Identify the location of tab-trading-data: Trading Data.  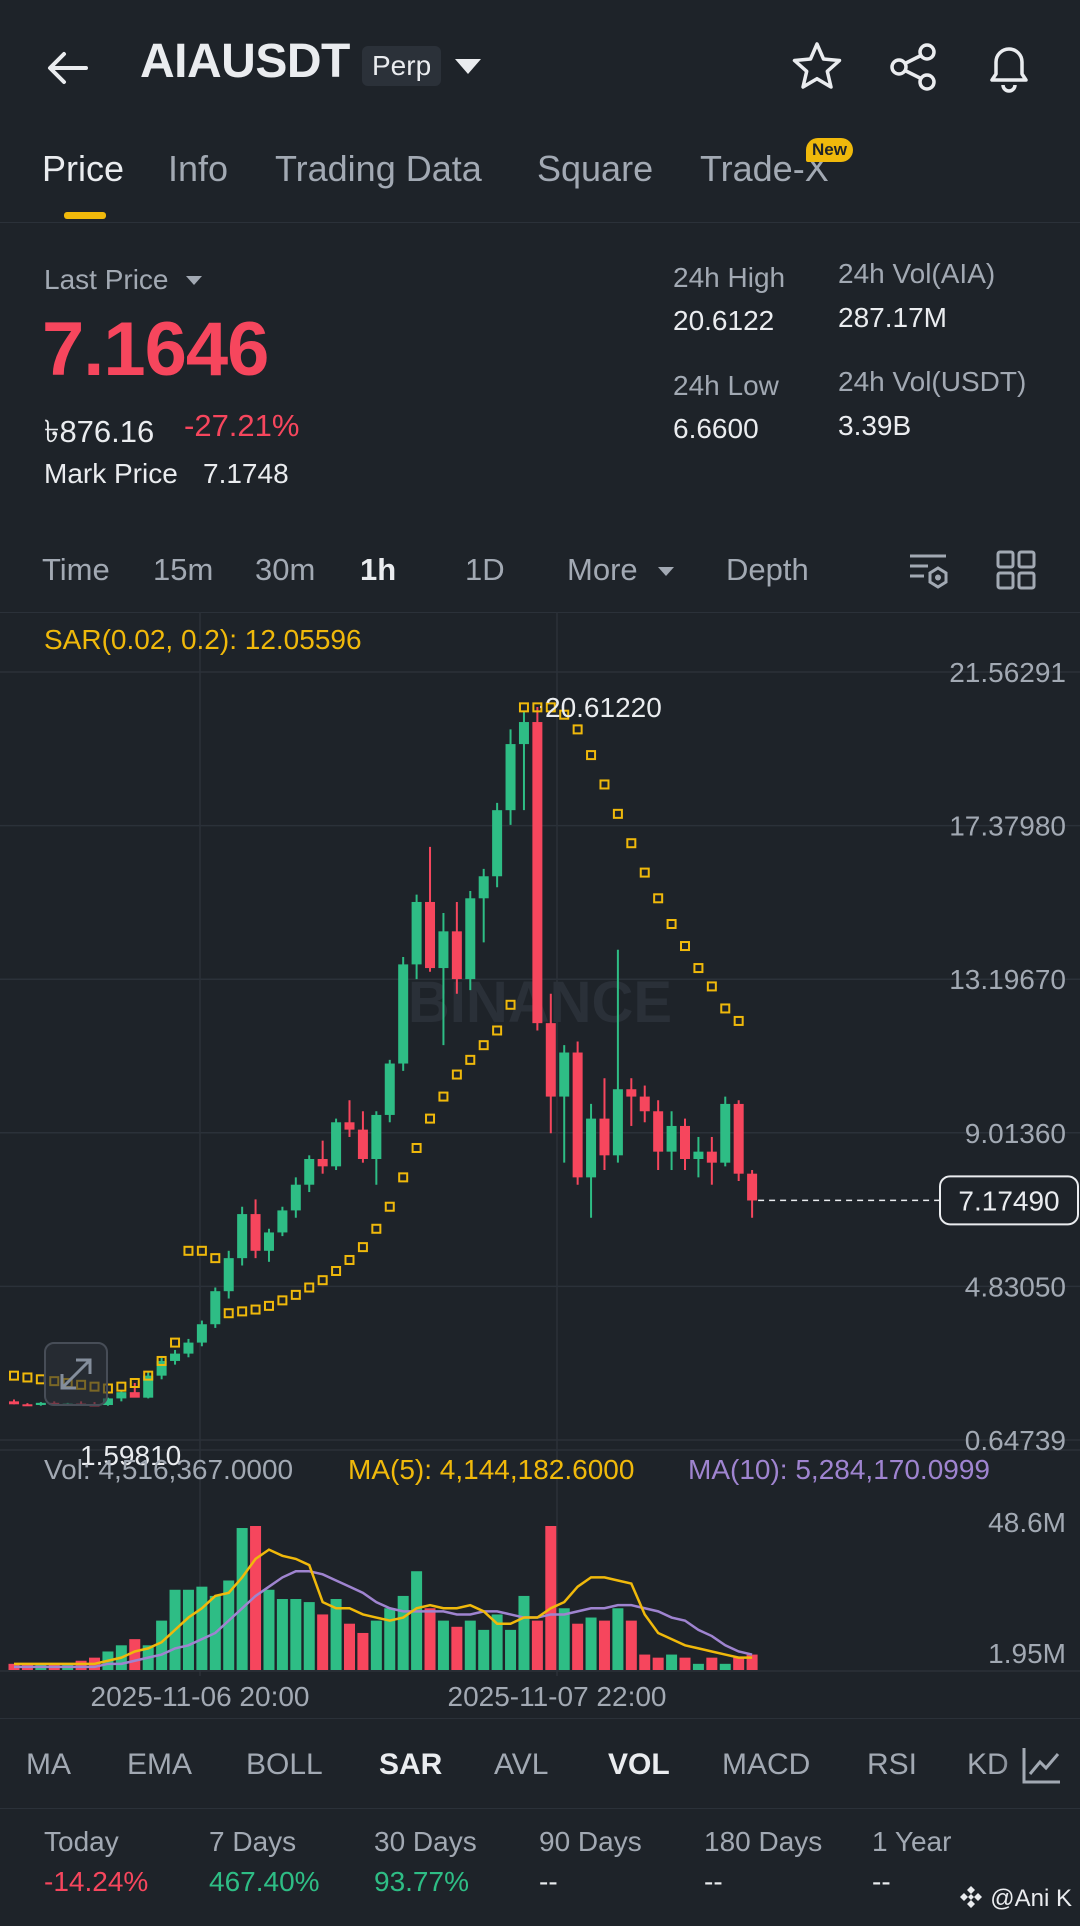
(378, 168).